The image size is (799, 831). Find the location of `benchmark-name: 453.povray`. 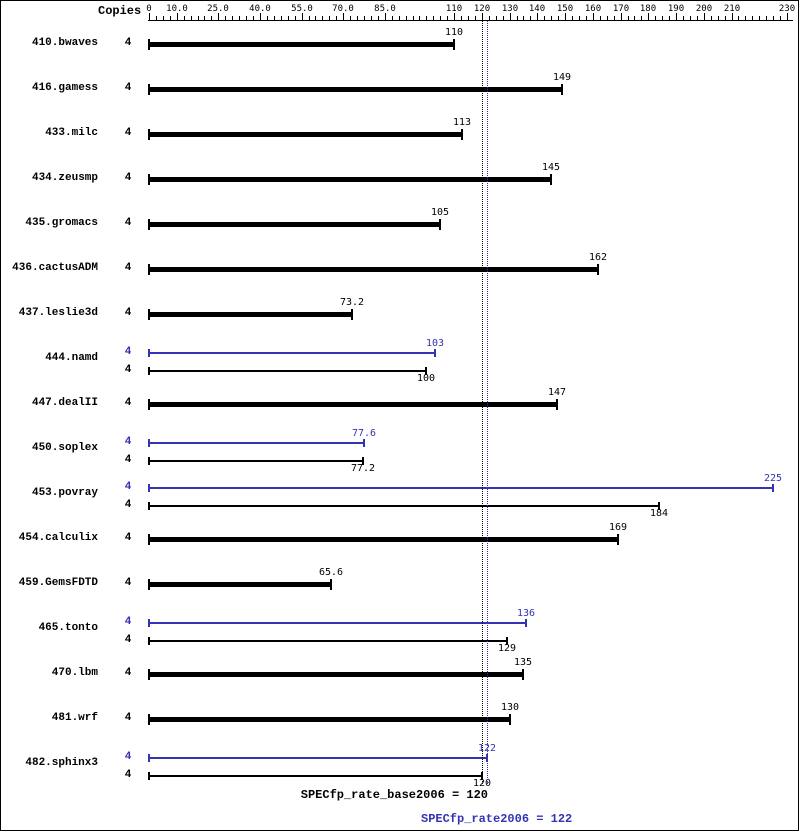

benchmark-name: 453.povray is located at coordinates (64, 493).